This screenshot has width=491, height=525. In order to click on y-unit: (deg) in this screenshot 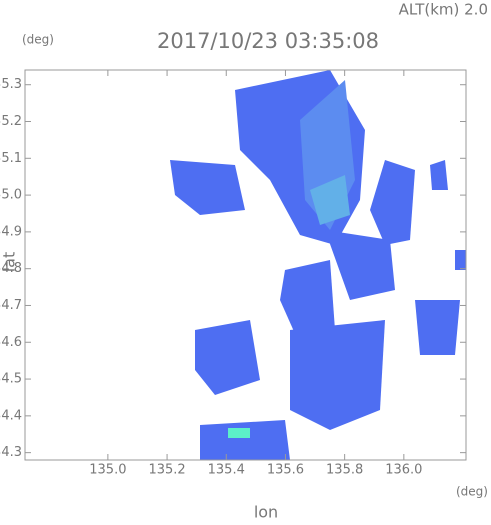, I will do `click(38, 40)`.